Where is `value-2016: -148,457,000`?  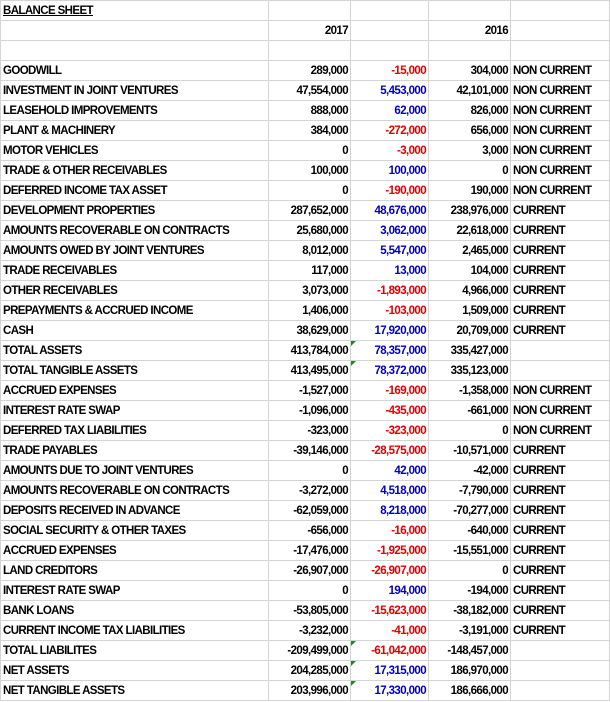 value-2016: -148,457,000 is located at coordinates (469, 650).